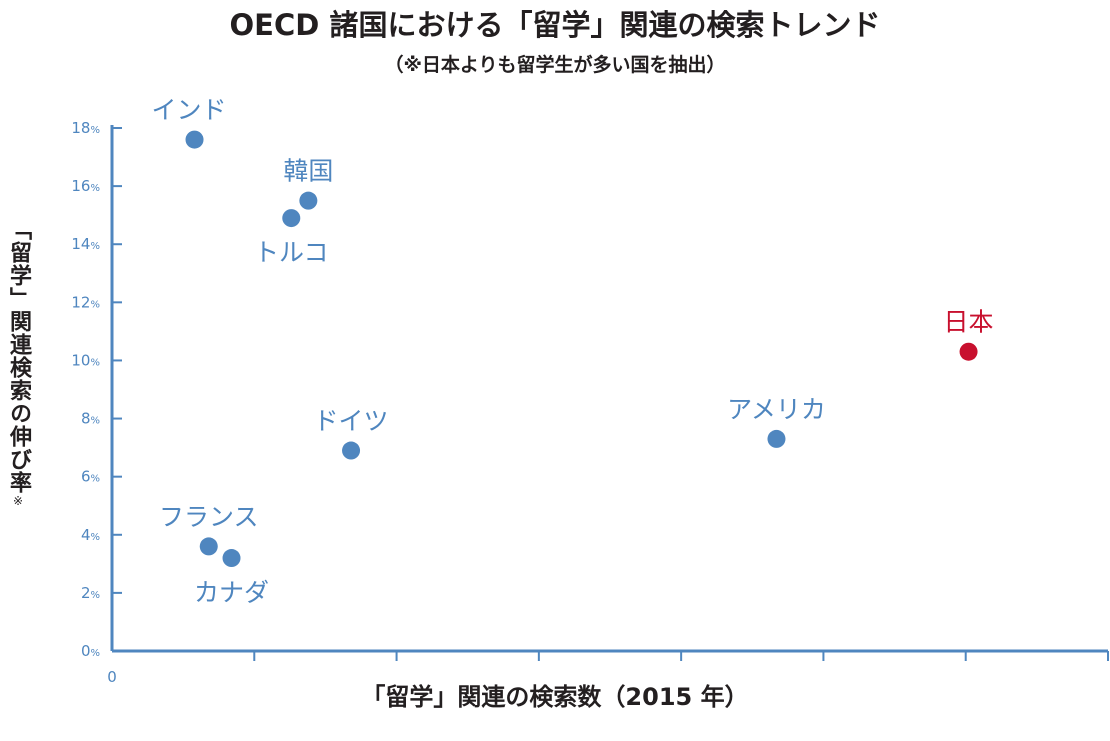 The width and height of the screenshot is (1110, 741). I want to click on chart-subtitle: （※日本よりも留学生が多い国を抽出）, so click(555, 65).